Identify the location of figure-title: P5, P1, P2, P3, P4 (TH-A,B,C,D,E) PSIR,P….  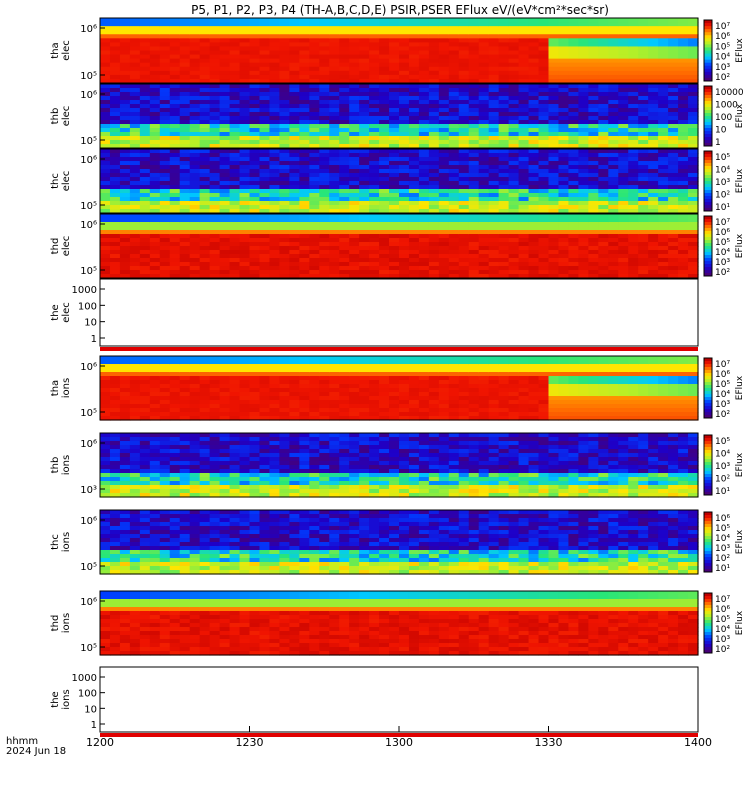
(400, 10).